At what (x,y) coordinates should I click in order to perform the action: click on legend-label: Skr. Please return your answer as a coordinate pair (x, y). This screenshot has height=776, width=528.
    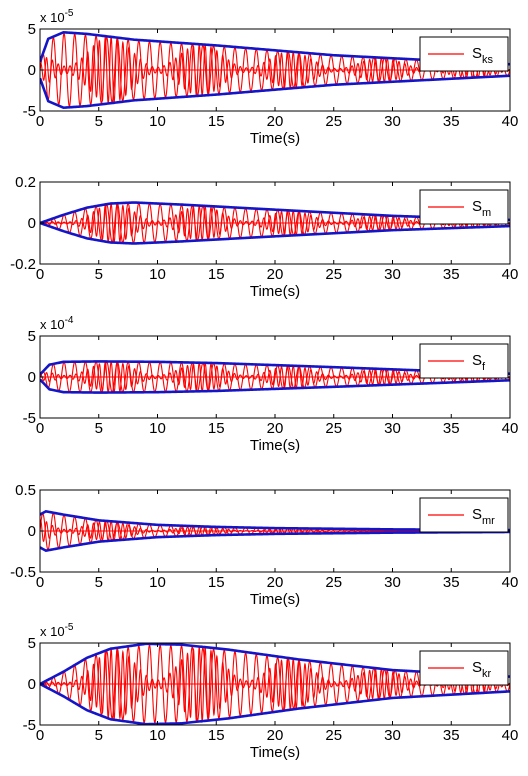
    Looking at the image, I should click on (482, 669).